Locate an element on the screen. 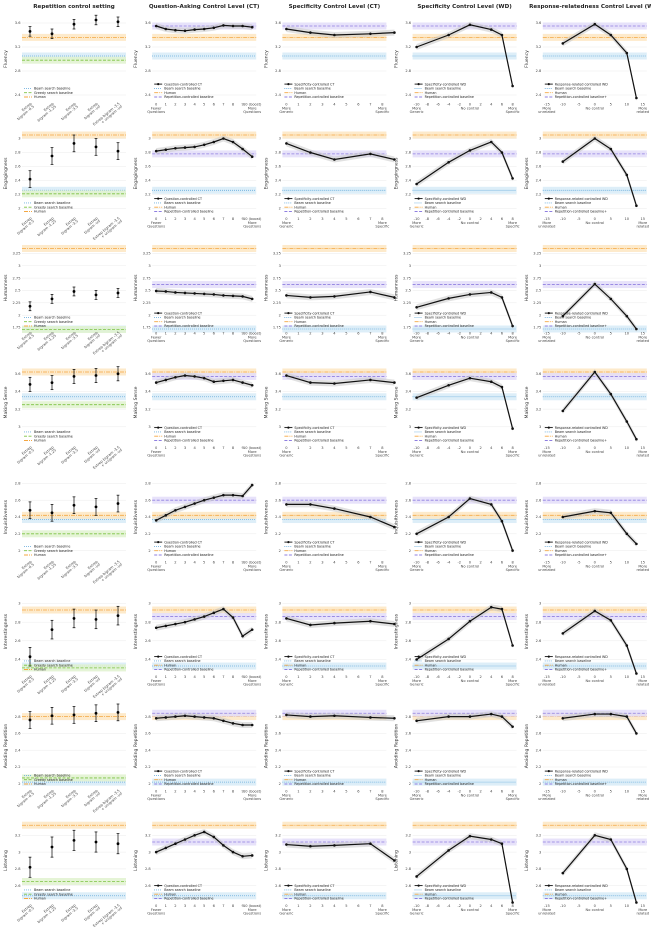 This screenshot has height=930, width=651. y-axis-label: Making Sense is located at coordinates (527, 402).